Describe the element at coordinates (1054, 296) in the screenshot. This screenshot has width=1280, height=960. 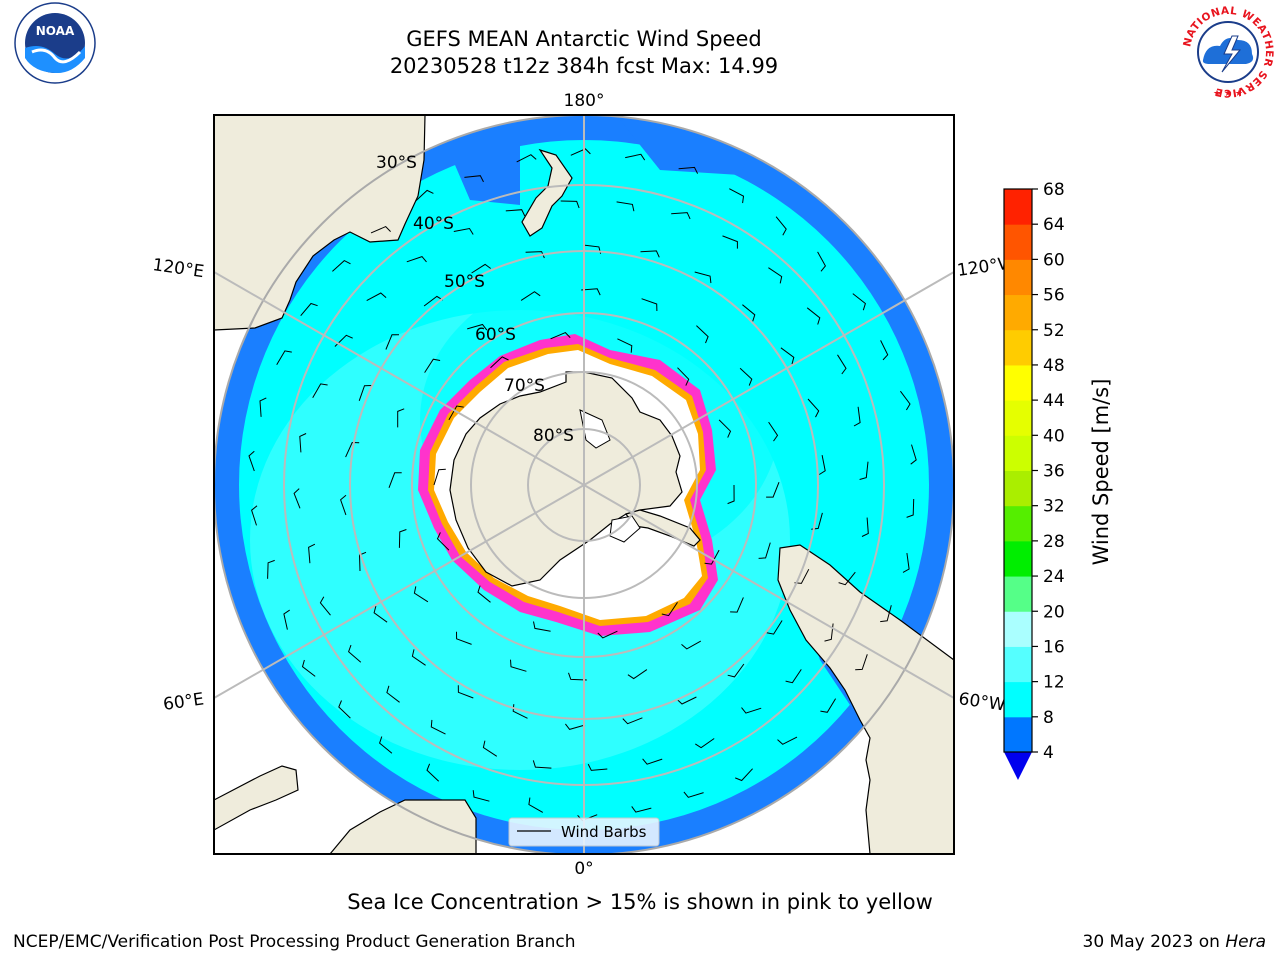
I see `colorbar-tick-label: 56` at that location.